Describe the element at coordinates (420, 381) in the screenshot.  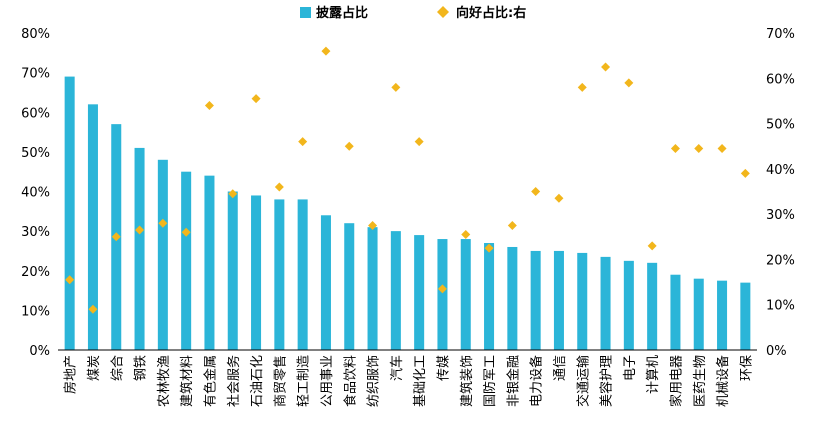
I see `category-label: 基础化工` at that location.